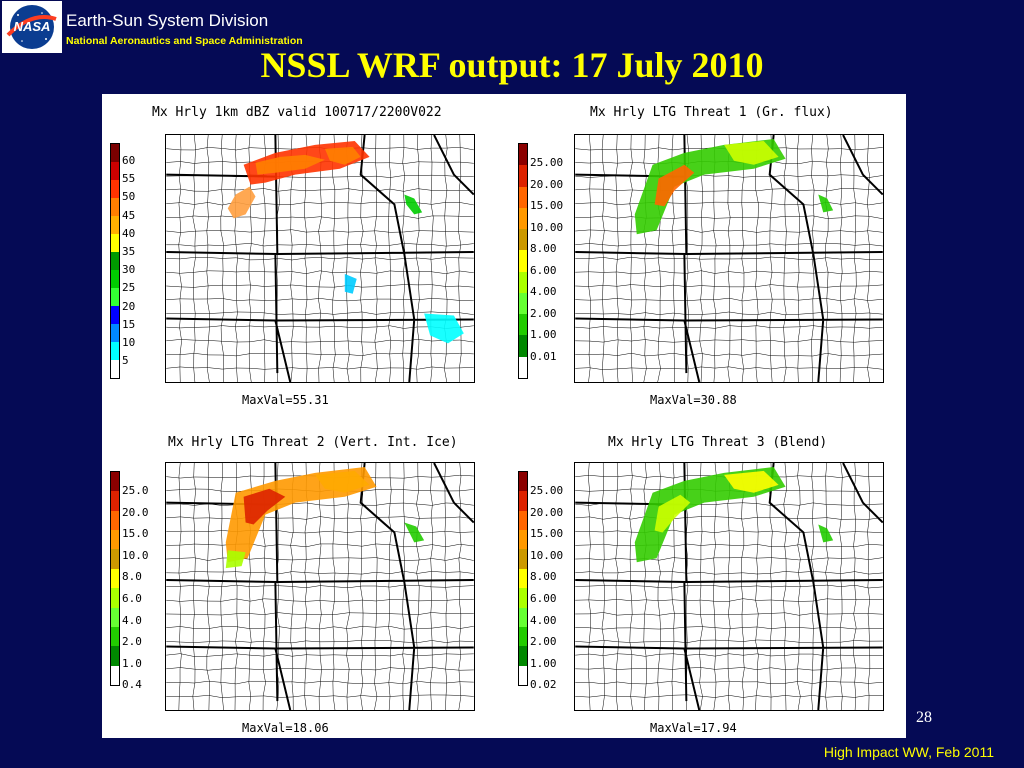 This screenshot has height=768, width=1024. What do you see at coordinates (297, 112) in the screenshot?
I see `panel-1-title: Mx Hrly 1km dBZ valid 100717/2200V022` at bounding box center [297, 112].